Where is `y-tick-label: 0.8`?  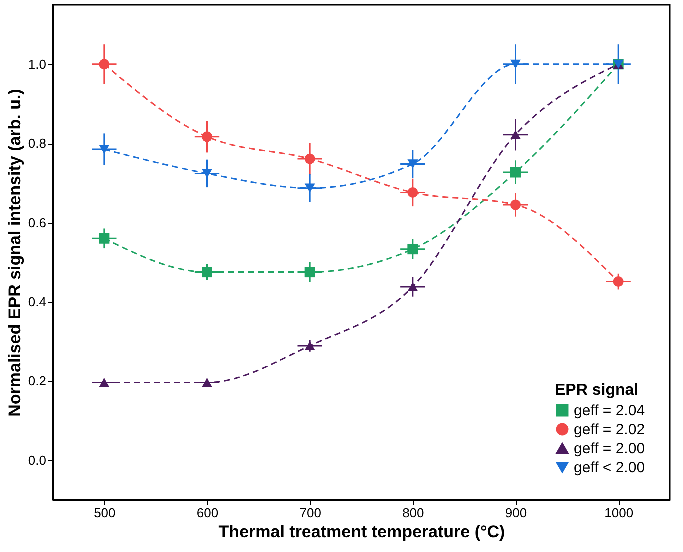 y-tick-label: 0.8 is located at coordinates (37, 144).